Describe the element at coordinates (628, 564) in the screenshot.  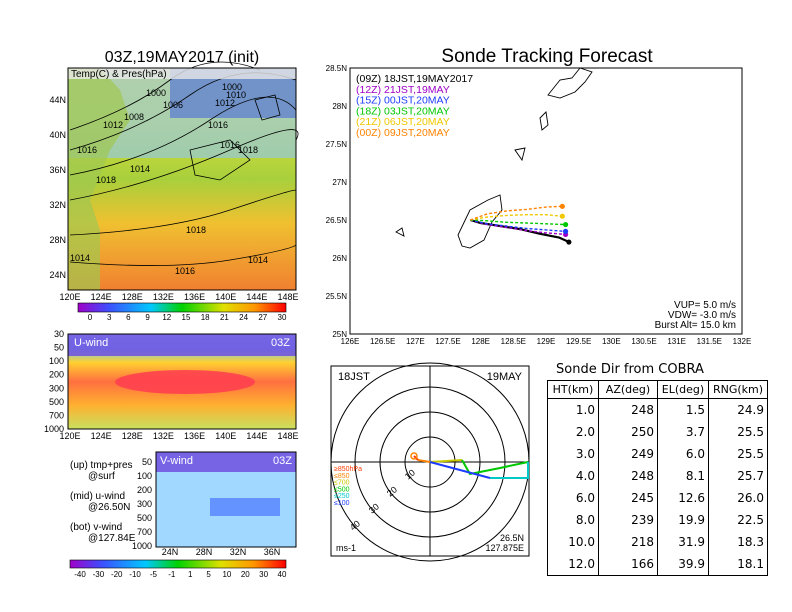
I see `table-cell: 166` at that location.